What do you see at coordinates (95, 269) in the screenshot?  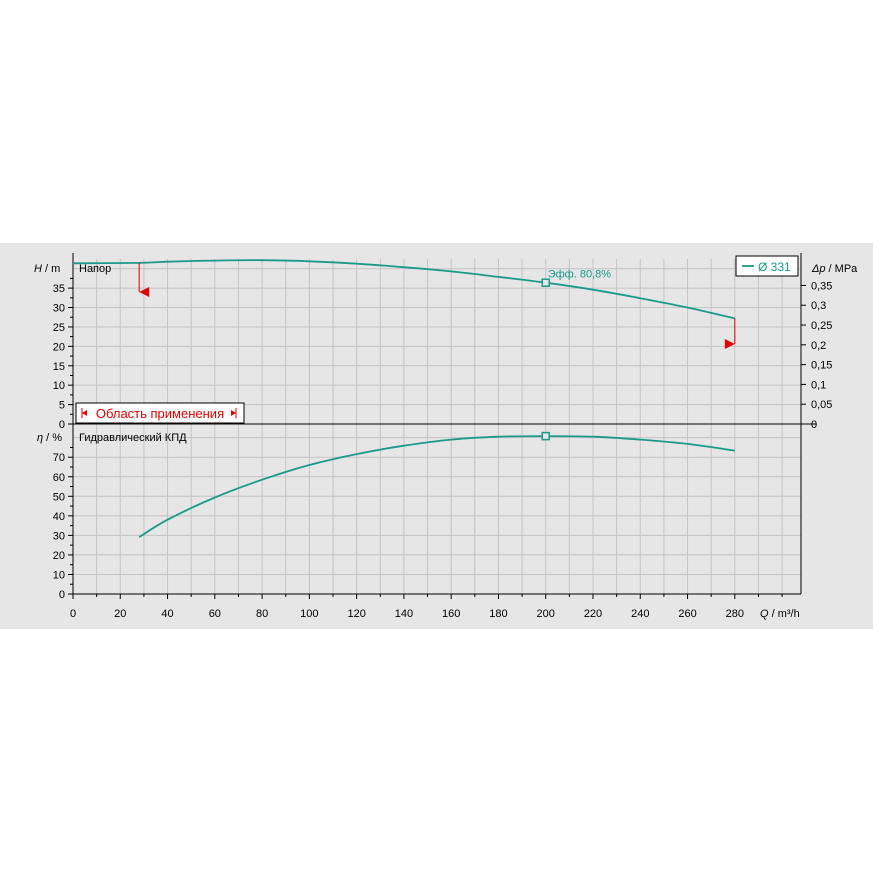 I see `top-panel-title: Напор` at bounding box center [95, 269].